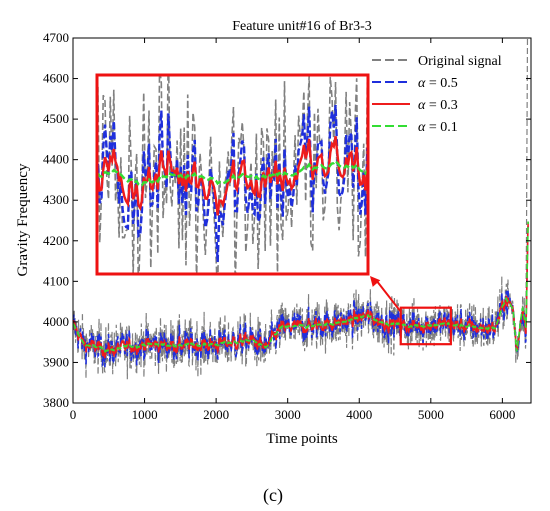 The image size is (550, 511). What do you see at coordinates (359, 414) in the screenshot?
I see `x-tick-label: 4000` at bounding box center [359, 414].